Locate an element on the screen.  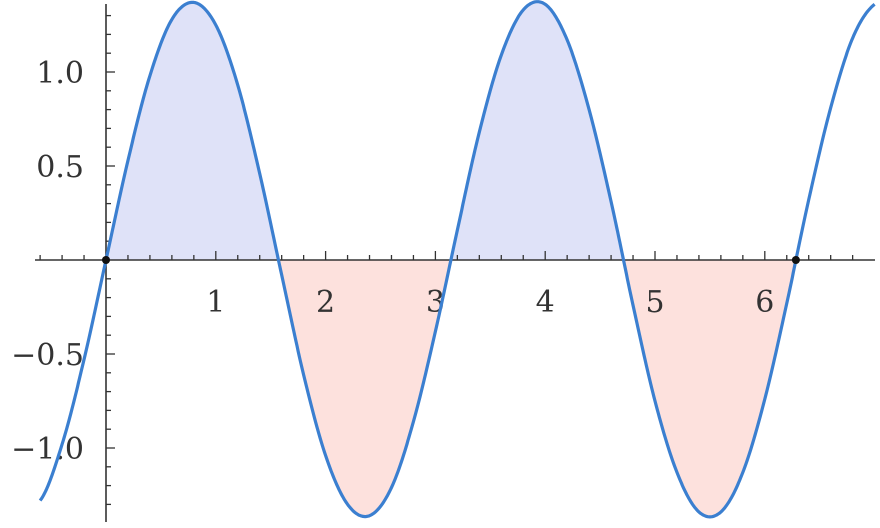
x-tick-label: 5 is located at coordinates (654, 302).